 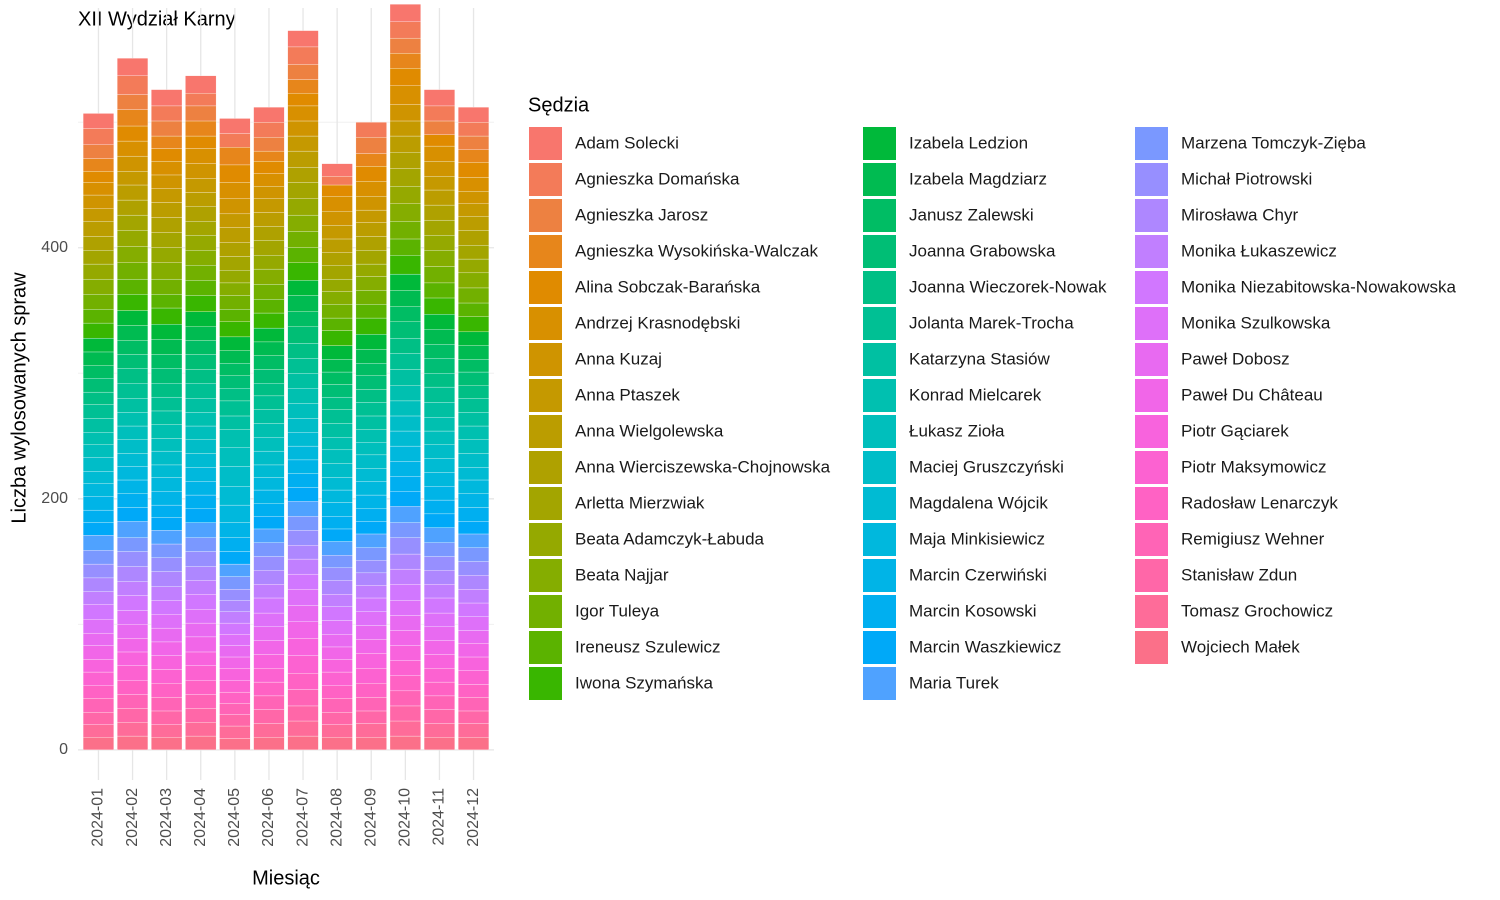 I want to click on legend-label: Stanisław Zdun, so click(x=1239, y=574).